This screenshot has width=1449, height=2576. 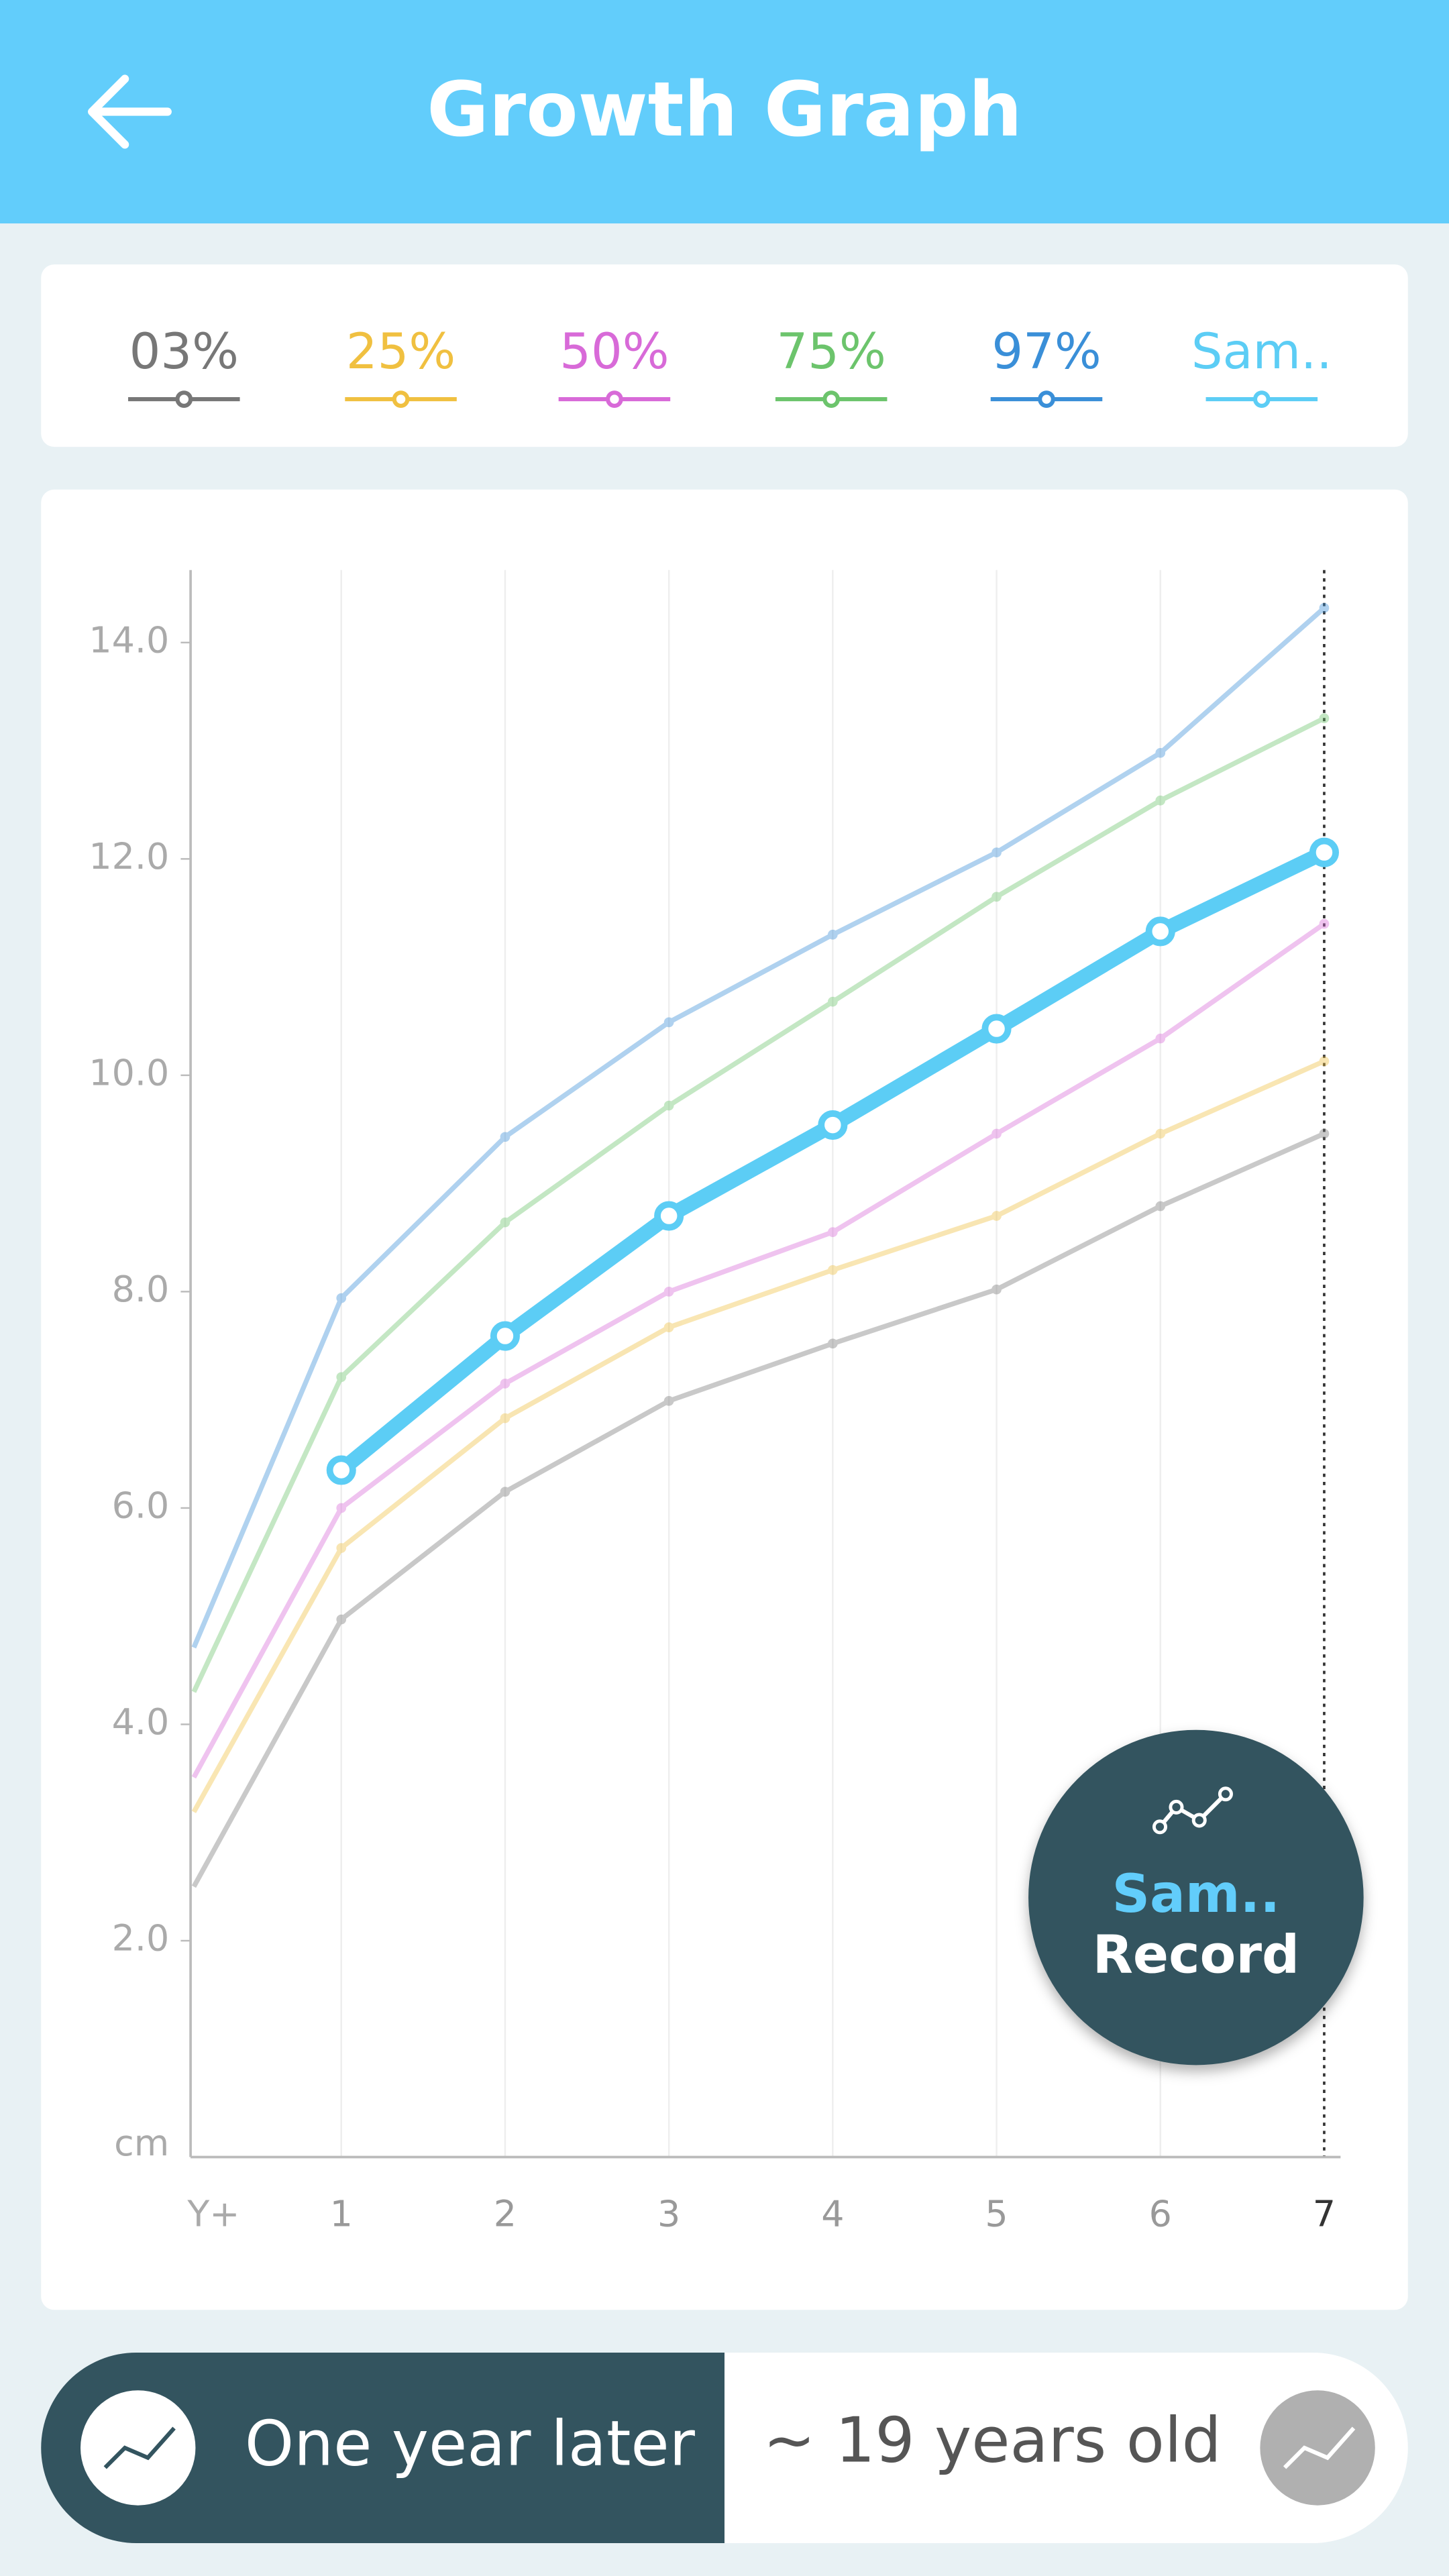 What do you see at coordinates (184, 351) in the screenshot?
I see `legend-label: 03%` at bounding box center [184, 351].